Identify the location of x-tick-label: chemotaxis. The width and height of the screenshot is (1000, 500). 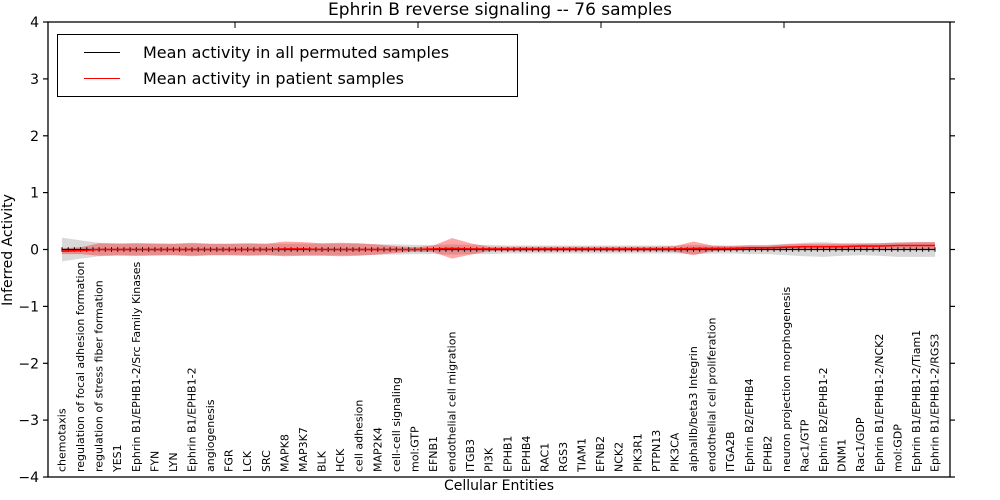
(62, 440).